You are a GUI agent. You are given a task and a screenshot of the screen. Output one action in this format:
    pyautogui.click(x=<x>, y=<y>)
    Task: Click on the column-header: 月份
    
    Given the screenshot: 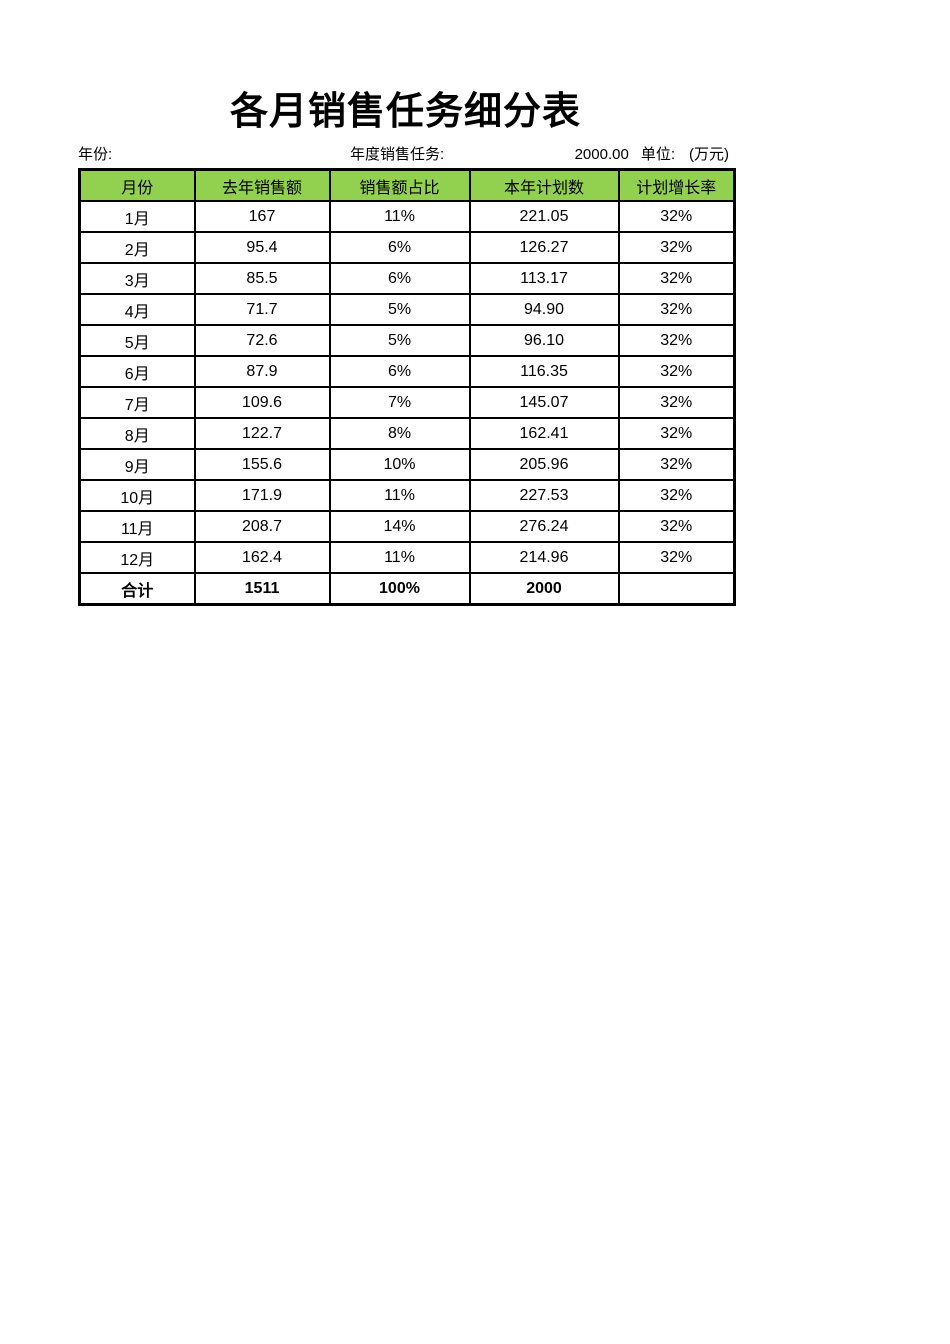 What is the action you would take?
    pyautogui.click(x=137, y=185)
    